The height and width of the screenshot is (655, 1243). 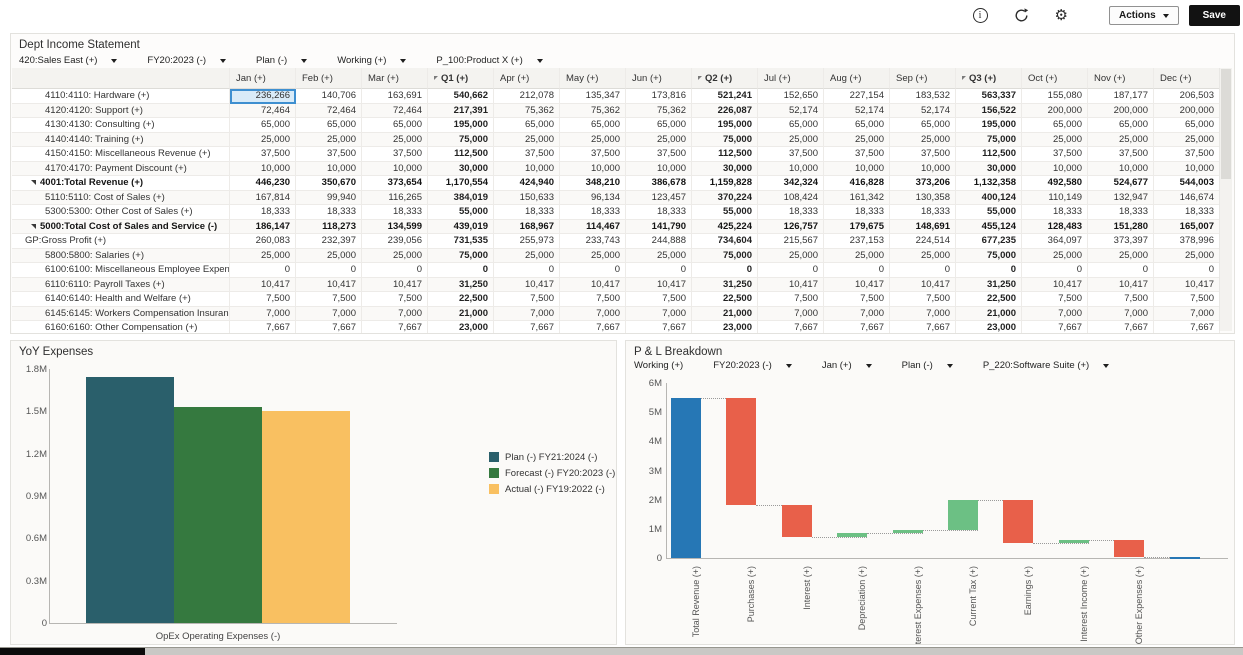 What do you see at coordinates (857, 197) in the screenshot?
I see `grid-cell: 161,342` at bounding box center [857, 197].